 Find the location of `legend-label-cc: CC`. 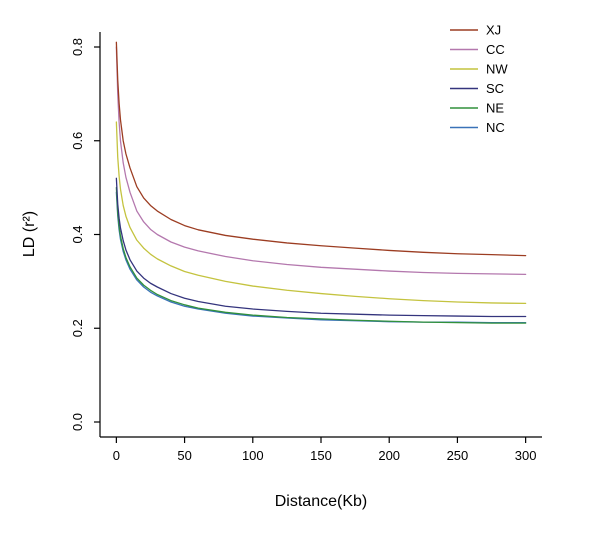

legend-label-cc: CC is located at coordinates (495, 49).